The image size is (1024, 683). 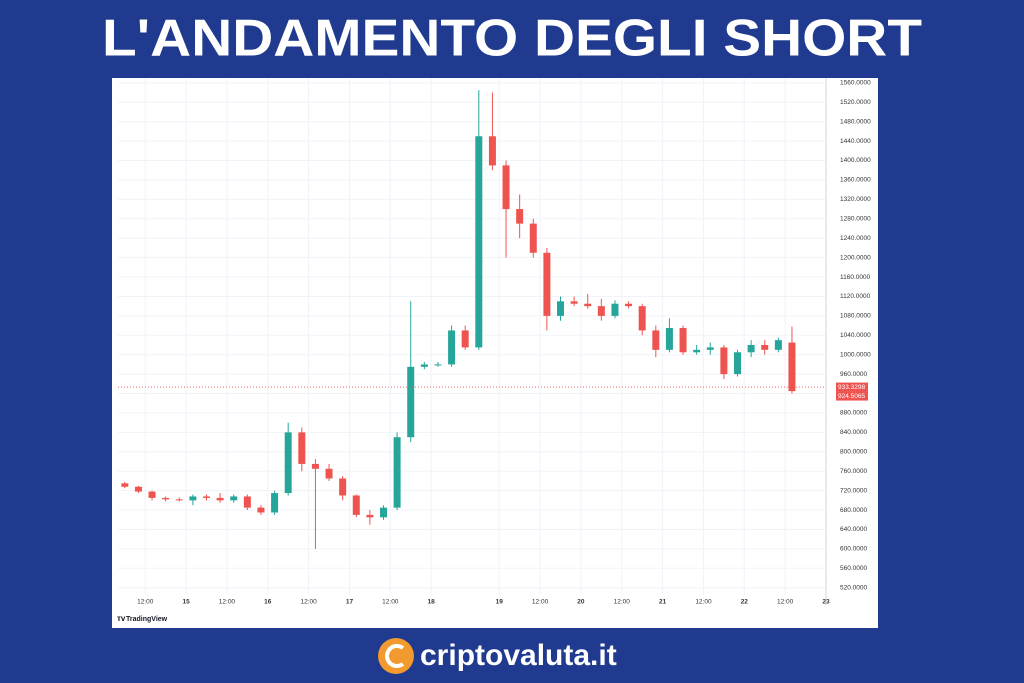 I want to click on page-title: L'ANDAMENTO DEGLI SHORT, so click(x=512, y=39).